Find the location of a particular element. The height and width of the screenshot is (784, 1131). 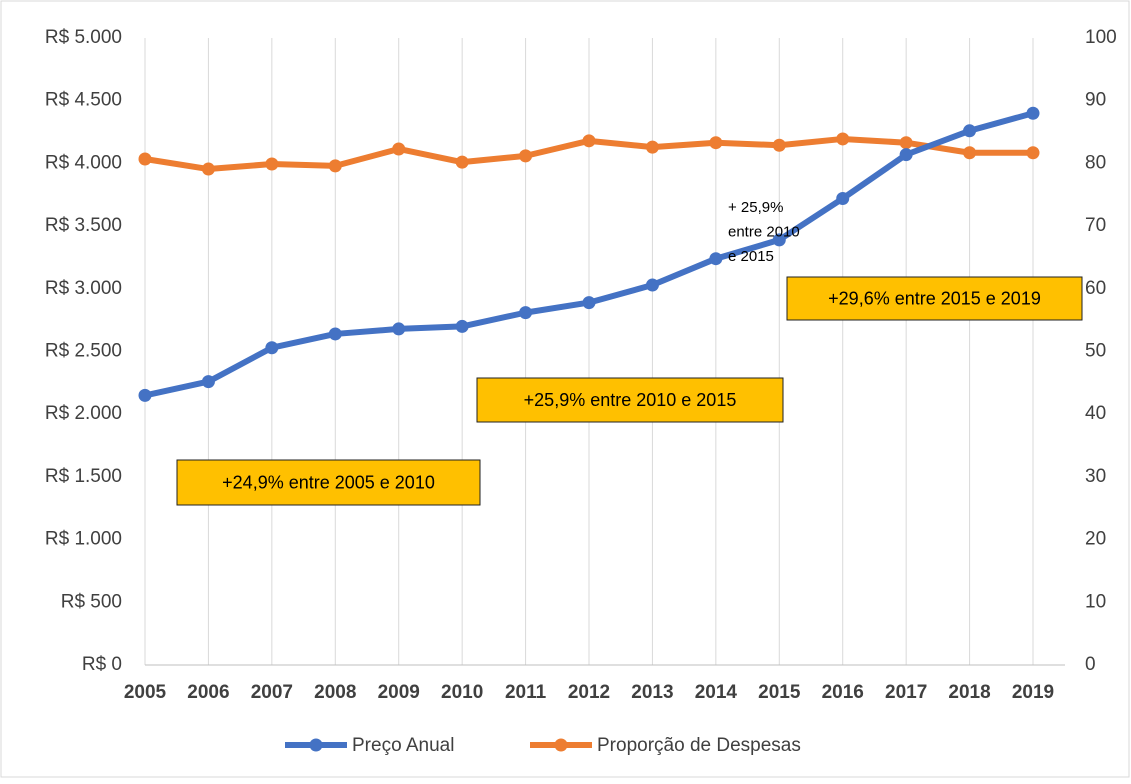

x-tick-label: 2012 is located at coordinates (589, 692).